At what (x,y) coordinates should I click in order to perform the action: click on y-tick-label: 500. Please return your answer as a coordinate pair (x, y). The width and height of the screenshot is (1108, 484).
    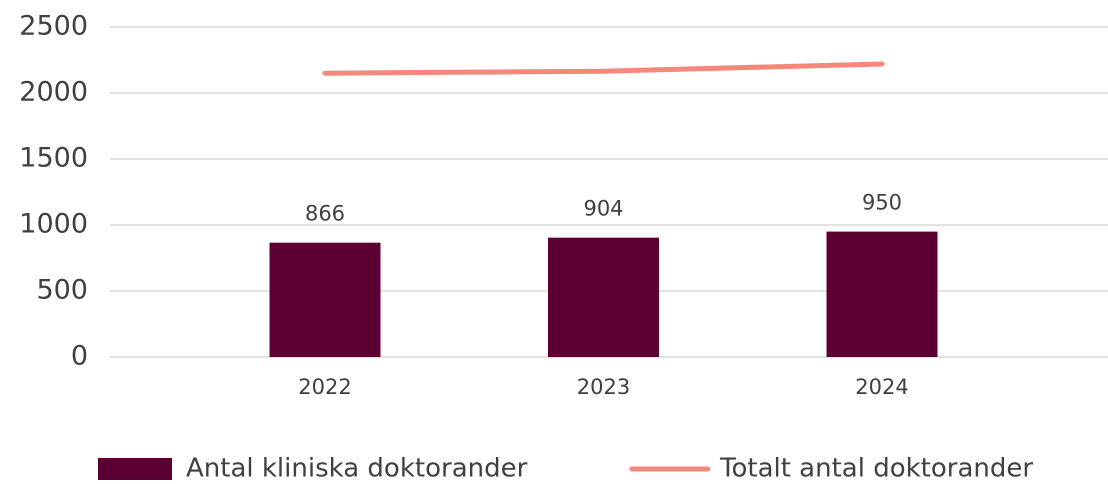
    Looking at the image, I should click on (62, 290).